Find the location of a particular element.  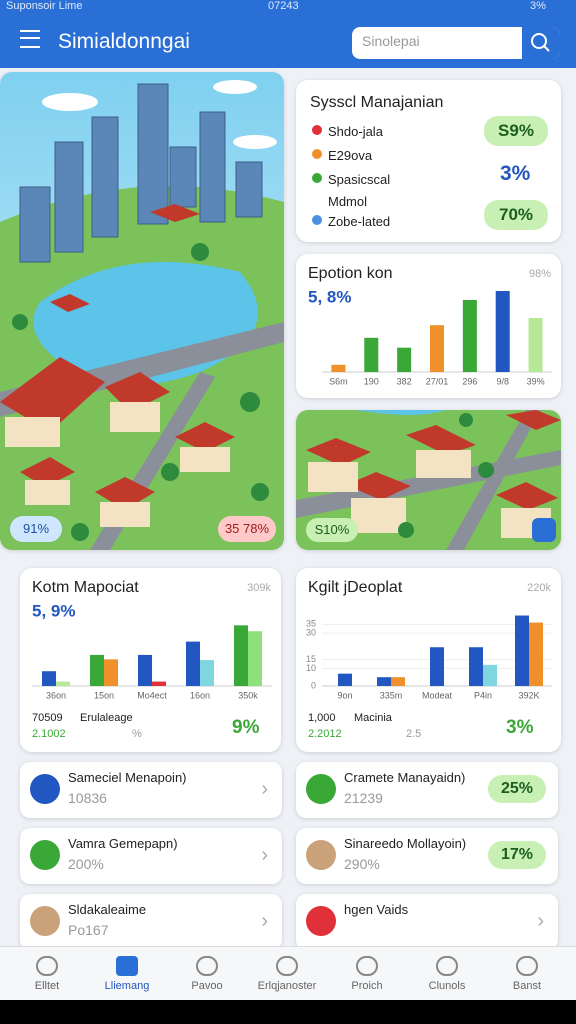

list-row: Vamra Gemepapn) 200% › is located at coordinates (151, 856).